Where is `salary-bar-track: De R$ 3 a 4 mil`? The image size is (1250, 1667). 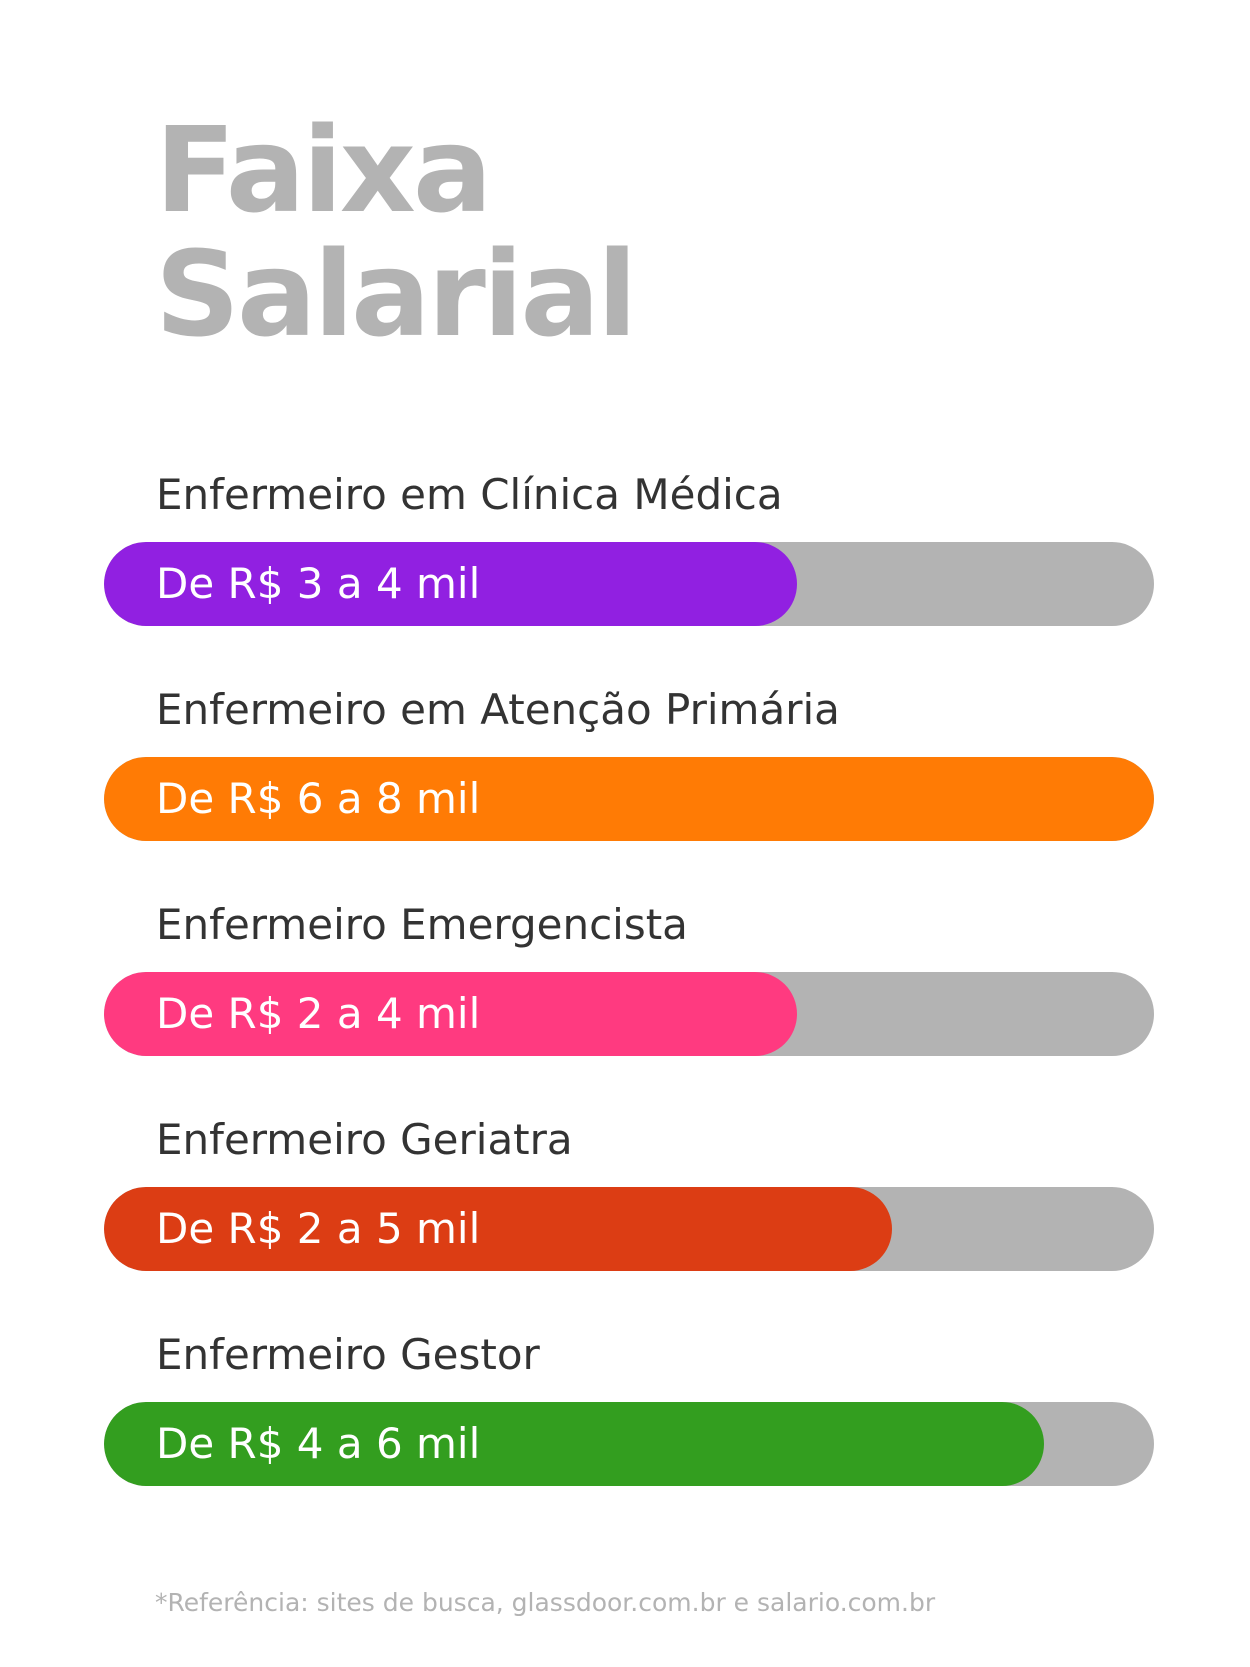 salary-bar-track: De R$ 3 a 4 mil is located at coordinates (629, 584).